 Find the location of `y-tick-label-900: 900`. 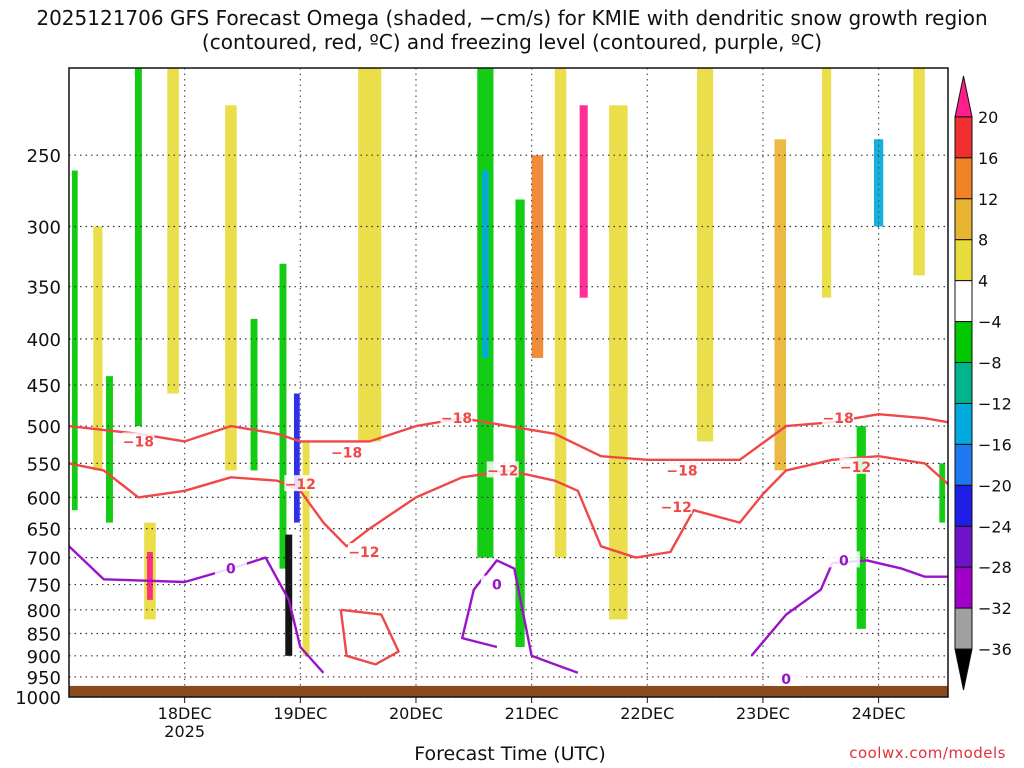

y-tick-label-900: 900 is located at coordinates (44, 657).